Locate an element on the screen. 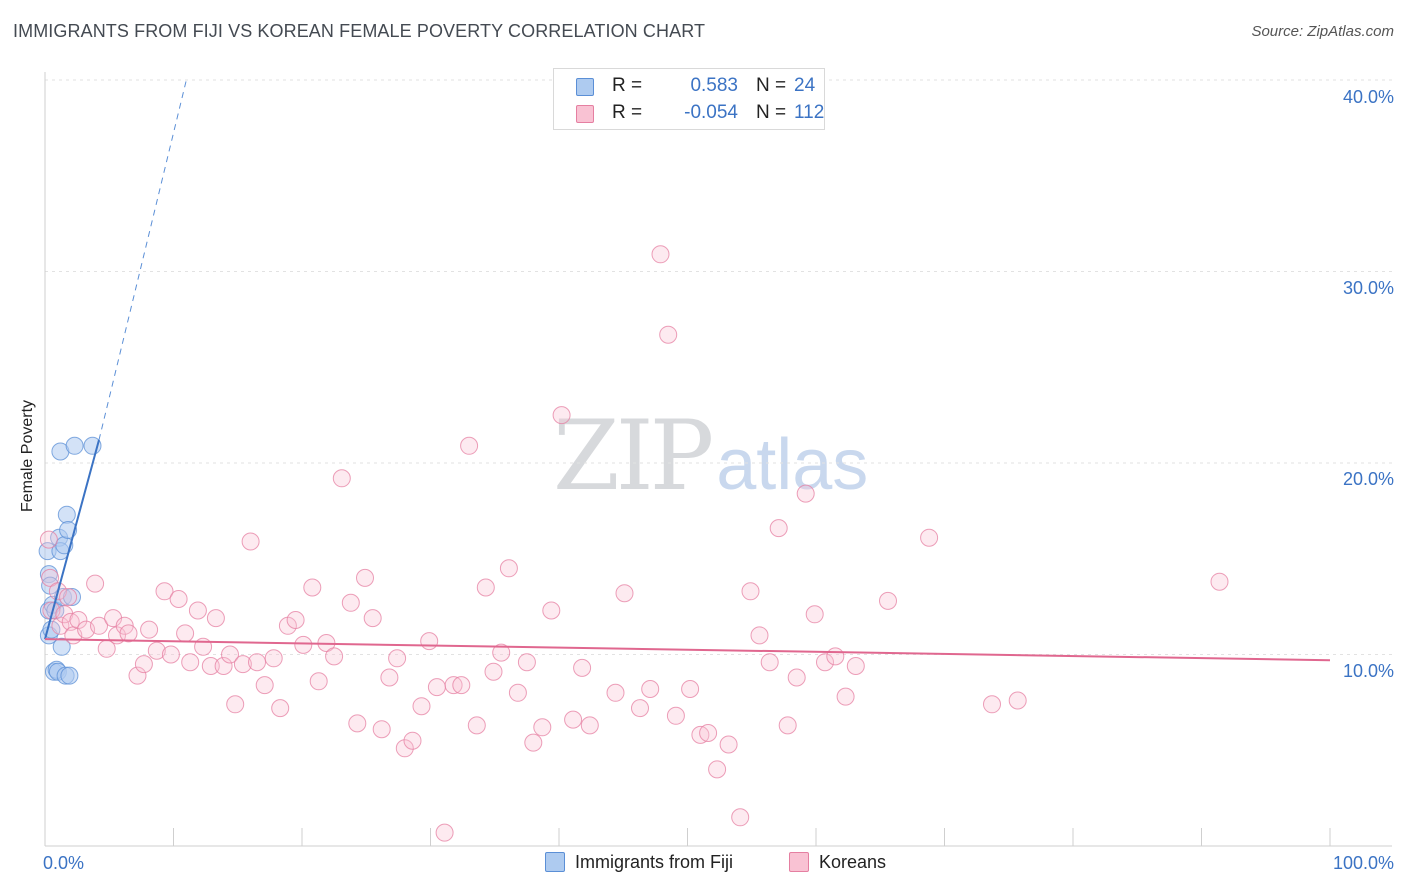 The width and height of the screenshot is (1406, 892). stats-swatch-koreans is located at coordinates (585, 114).